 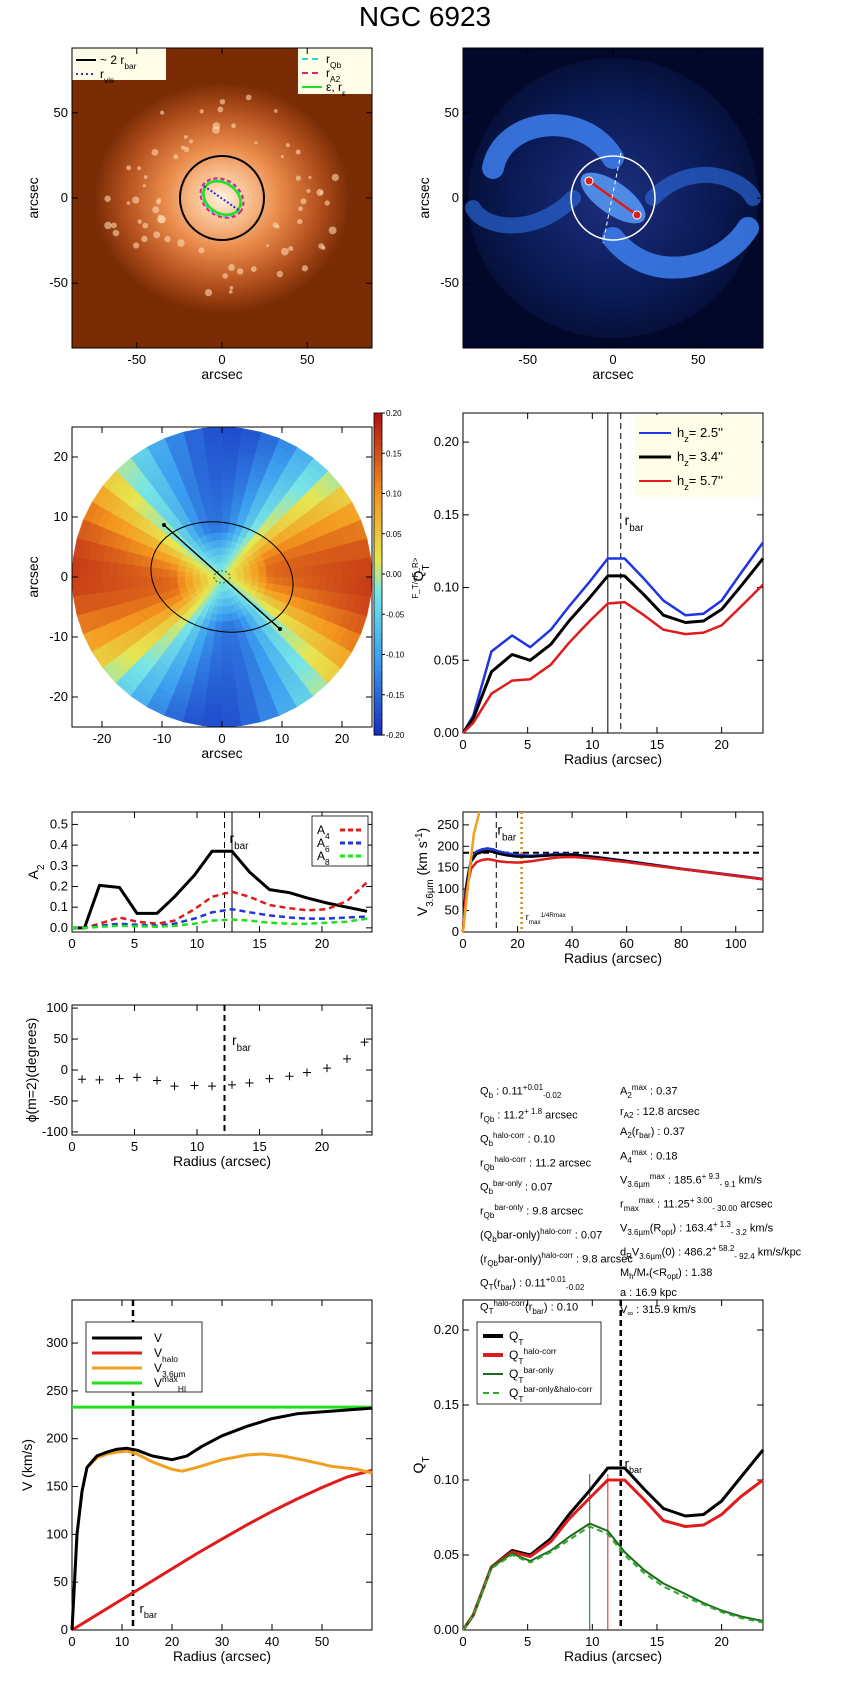 What do you see at coordinates (136, 359) in the screenshot?
I see `x-tick-label: -50` at bounding box center [136, 359].